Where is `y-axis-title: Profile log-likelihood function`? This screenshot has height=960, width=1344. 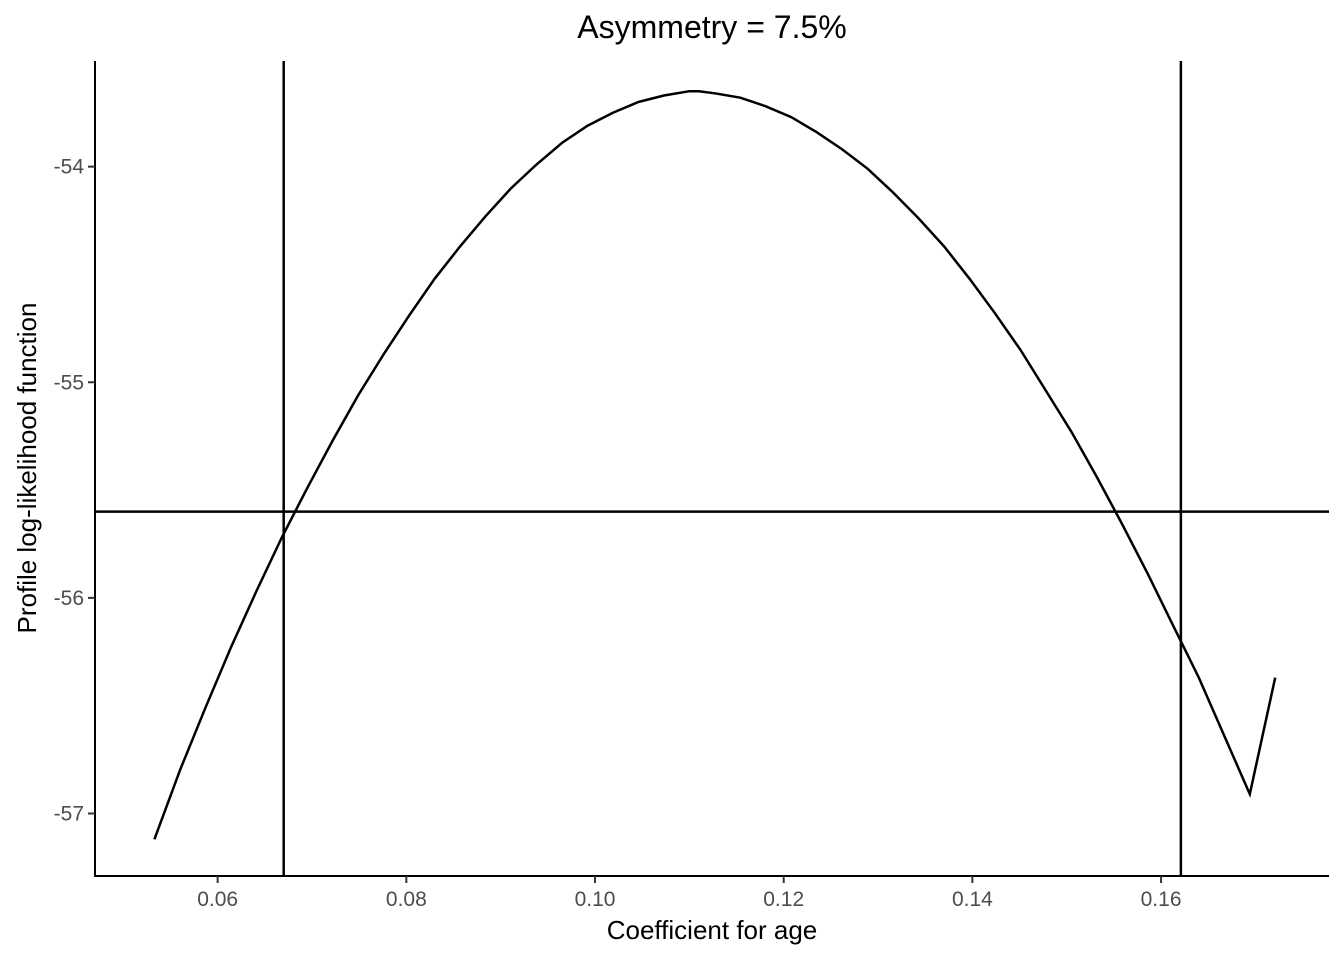
y-axis-title: Profile log-likelihood function is located at coordinates (27, 468).